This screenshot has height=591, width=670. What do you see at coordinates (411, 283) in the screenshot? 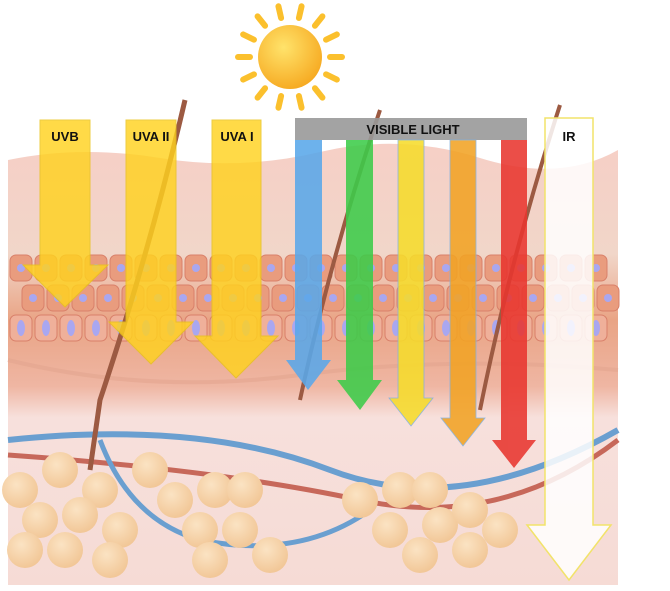
I see `yellow-light-arrow` at bounding box center [411, 283].